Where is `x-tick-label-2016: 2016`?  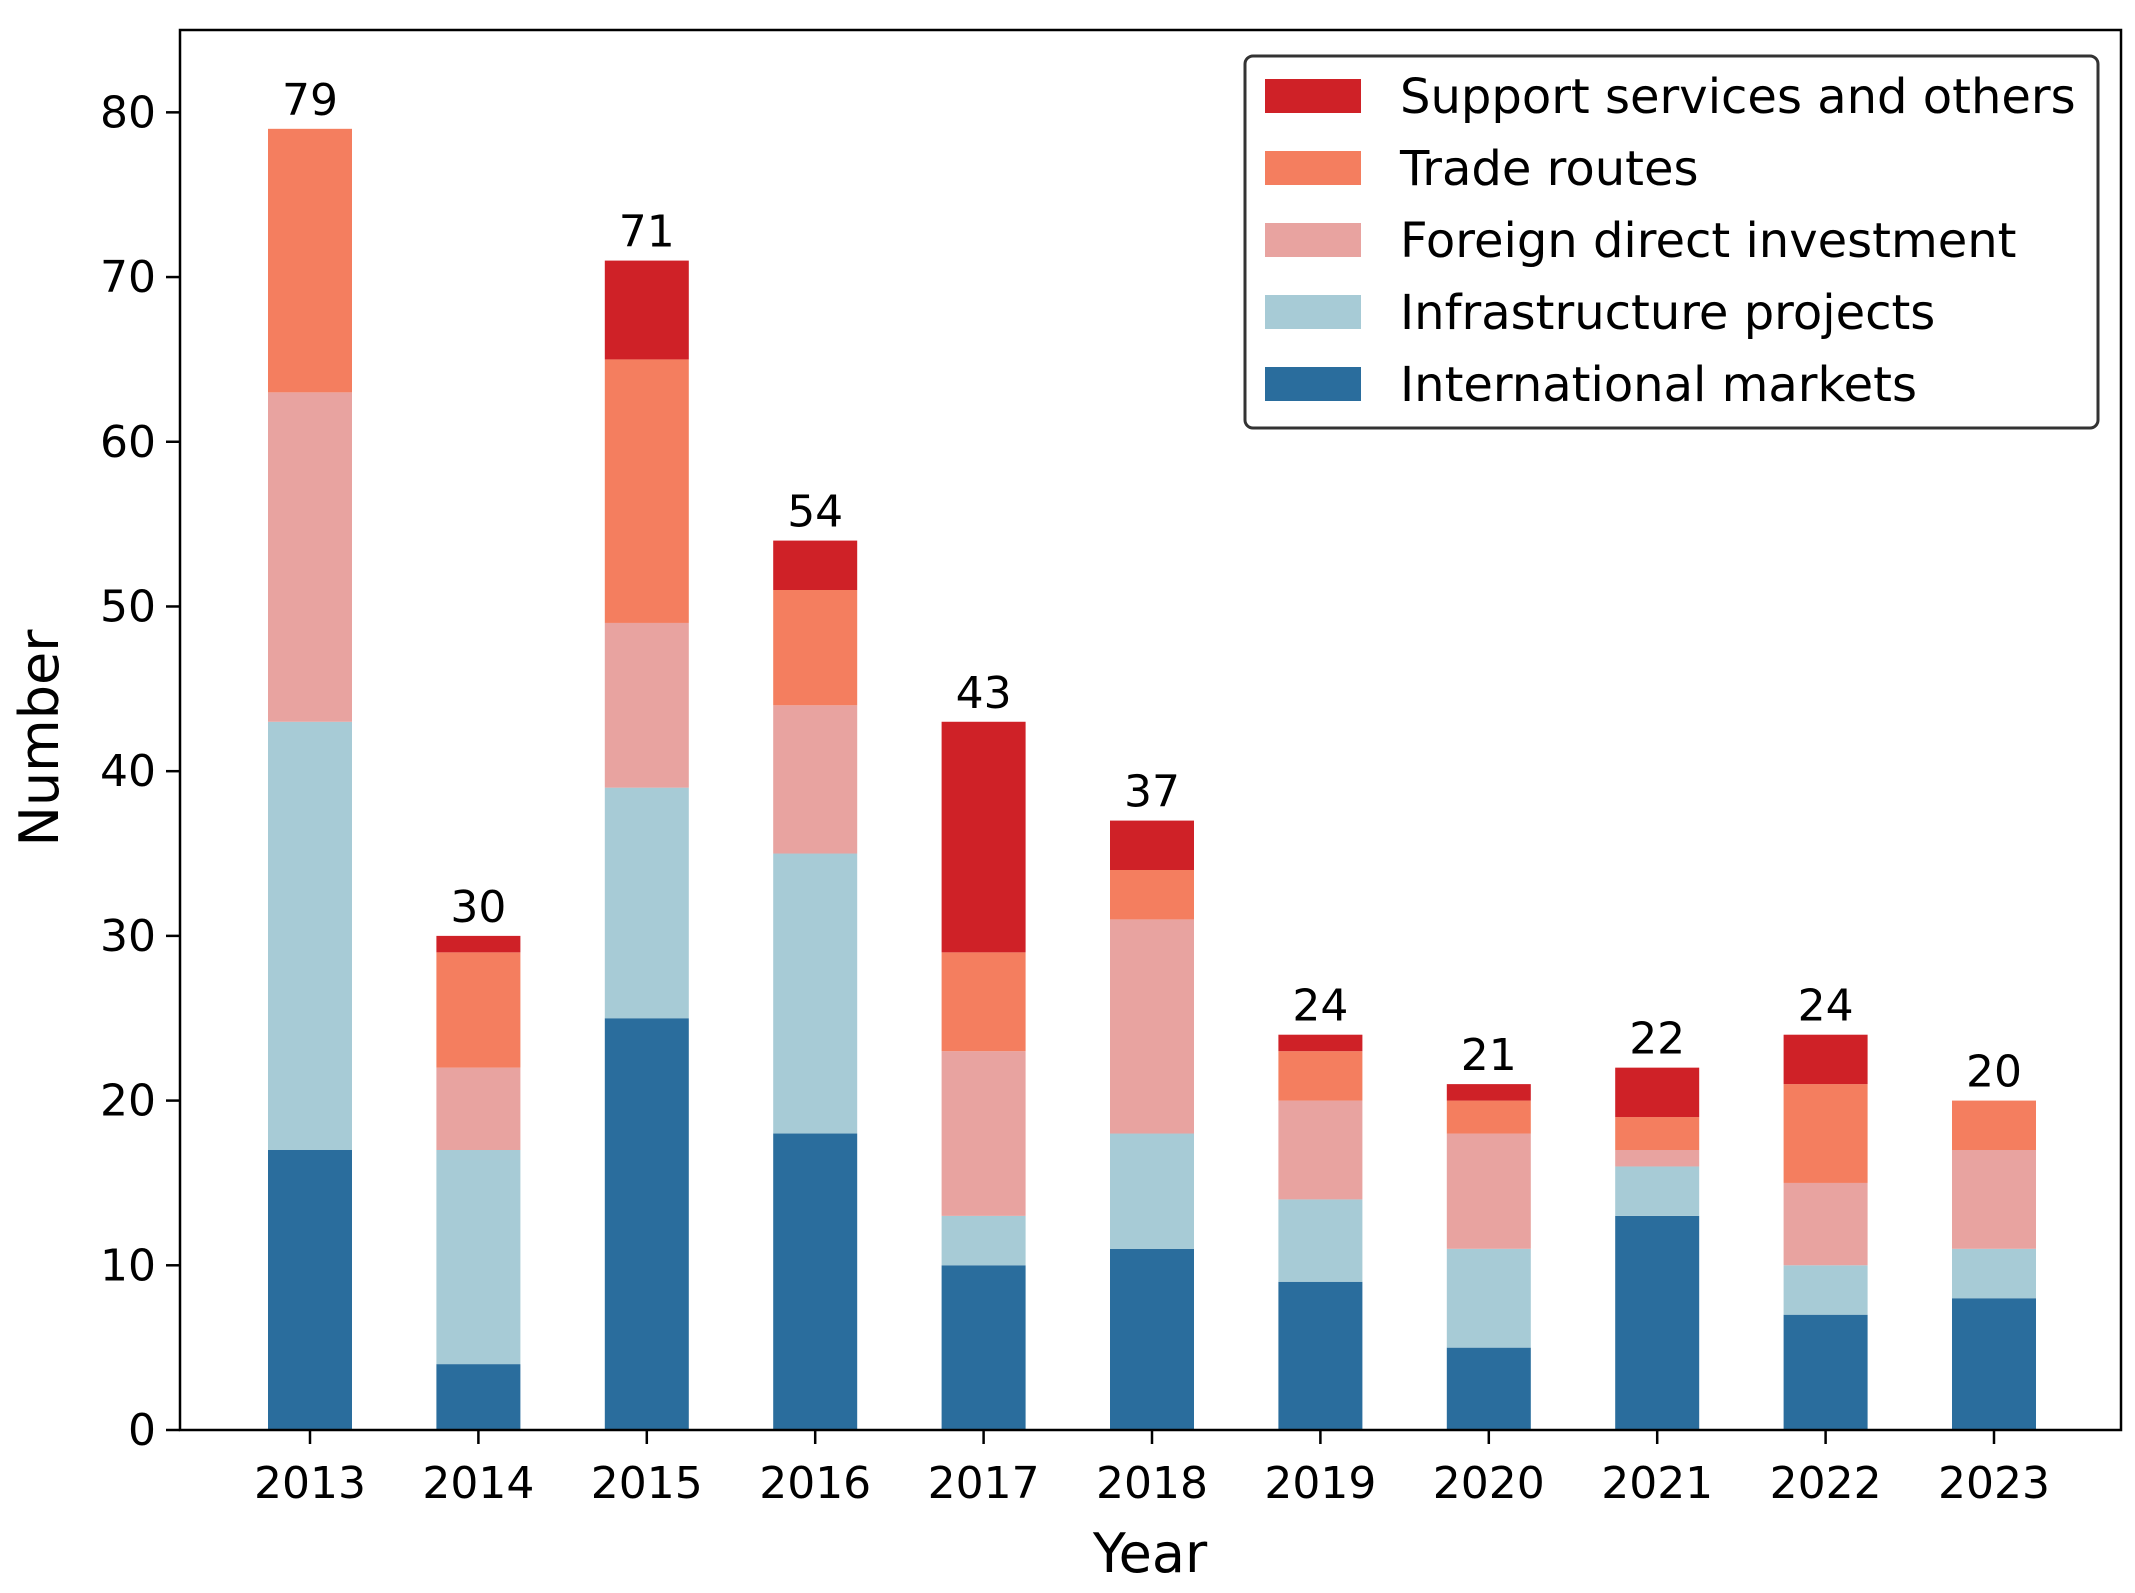 x-tick-label-2016: 2016 is located at coordinates (815, 1483).